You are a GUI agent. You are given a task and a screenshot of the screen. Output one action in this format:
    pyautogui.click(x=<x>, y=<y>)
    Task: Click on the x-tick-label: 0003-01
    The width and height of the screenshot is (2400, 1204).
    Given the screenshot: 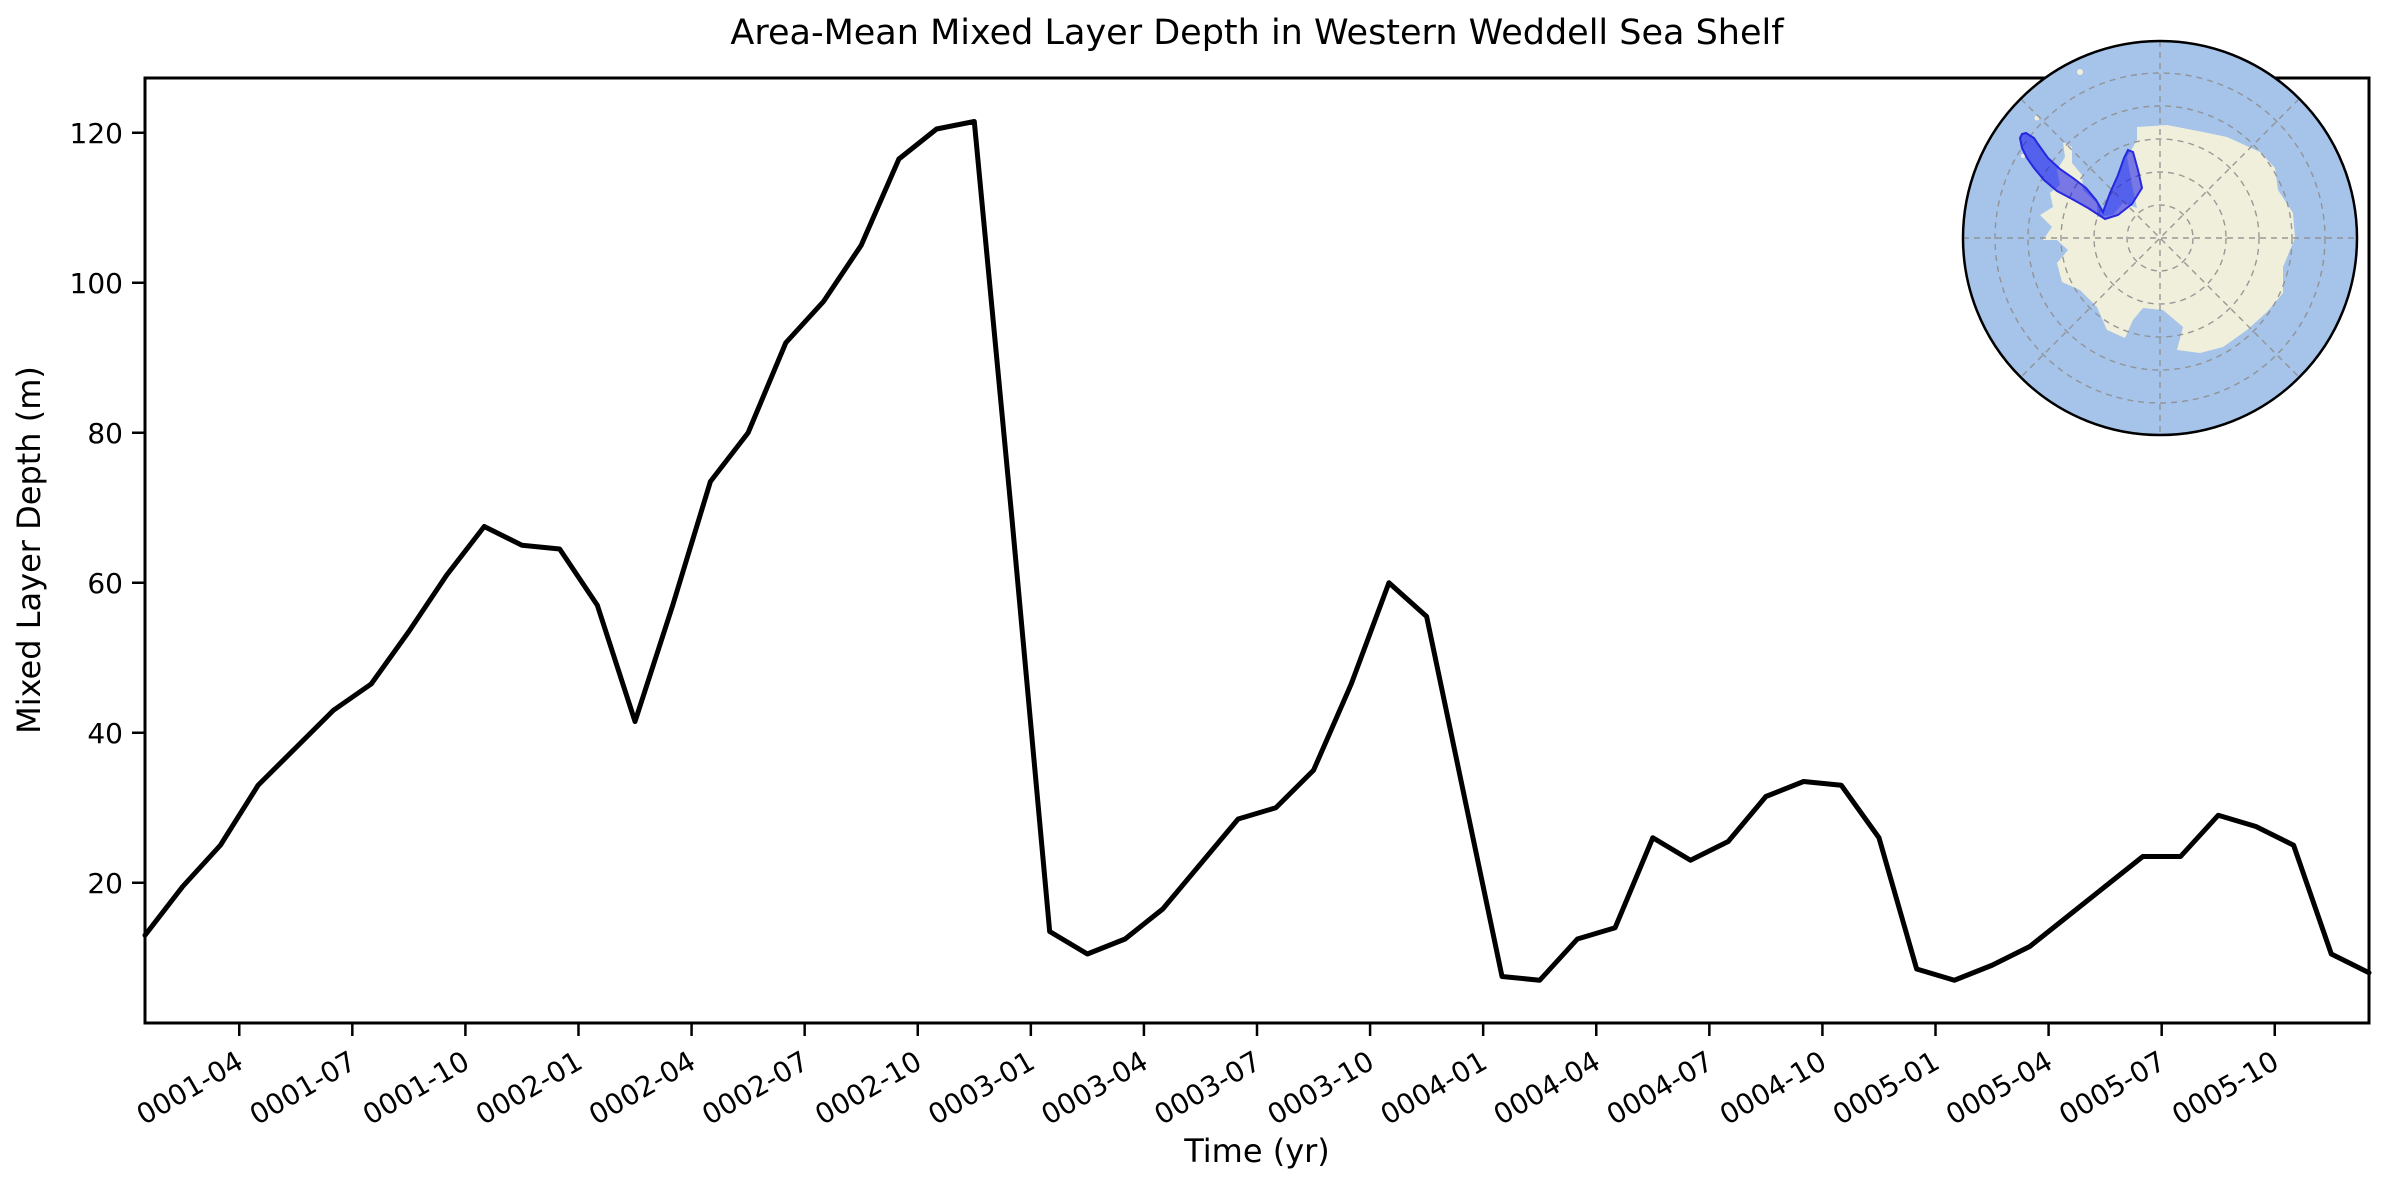 What is the action you would take?
    pyautogui.click(x=982, y=1087)
    